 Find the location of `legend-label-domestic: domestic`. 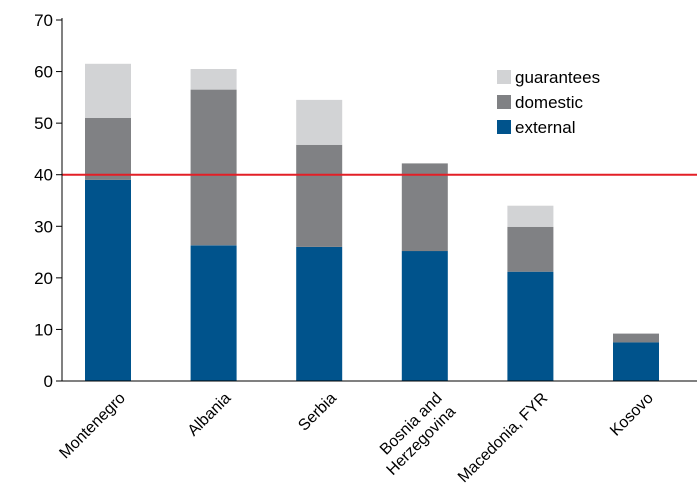

legend-label-domestic: domestic is located at coordinates (549, 102).